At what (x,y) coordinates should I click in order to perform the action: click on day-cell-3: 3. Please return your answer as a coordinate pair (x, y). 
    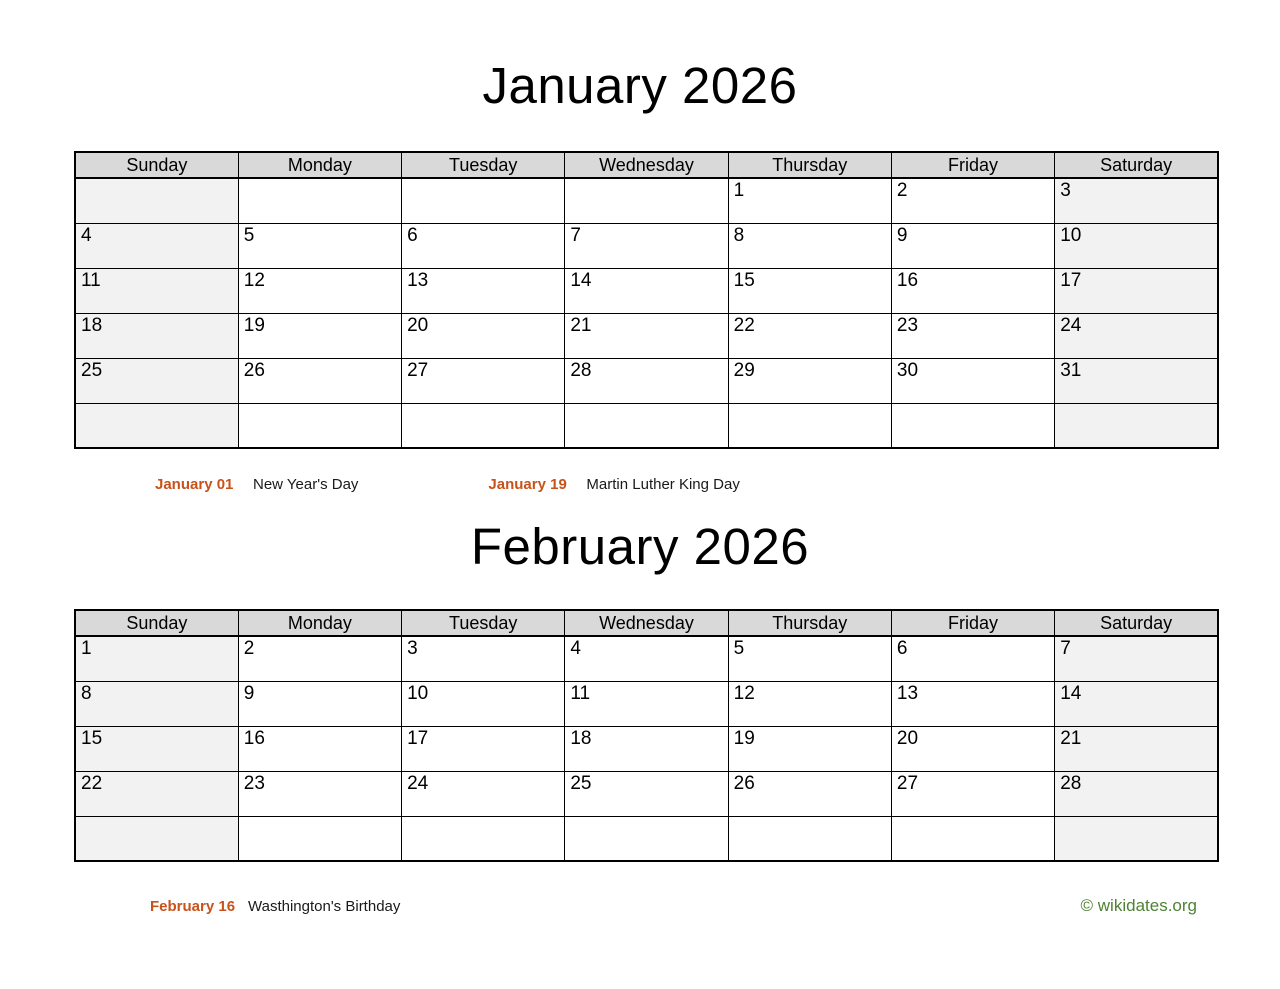
    Looking at the image, I should click on (483, 658).